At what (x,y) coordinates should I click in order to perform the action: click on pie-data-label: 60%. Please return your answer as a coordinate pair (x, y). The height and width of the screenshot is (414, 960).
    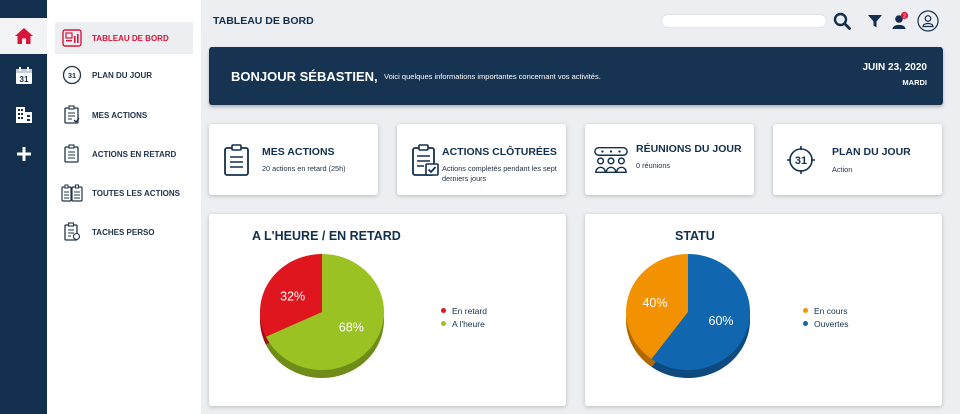
    Looking at the image, I should click on (721, 321).